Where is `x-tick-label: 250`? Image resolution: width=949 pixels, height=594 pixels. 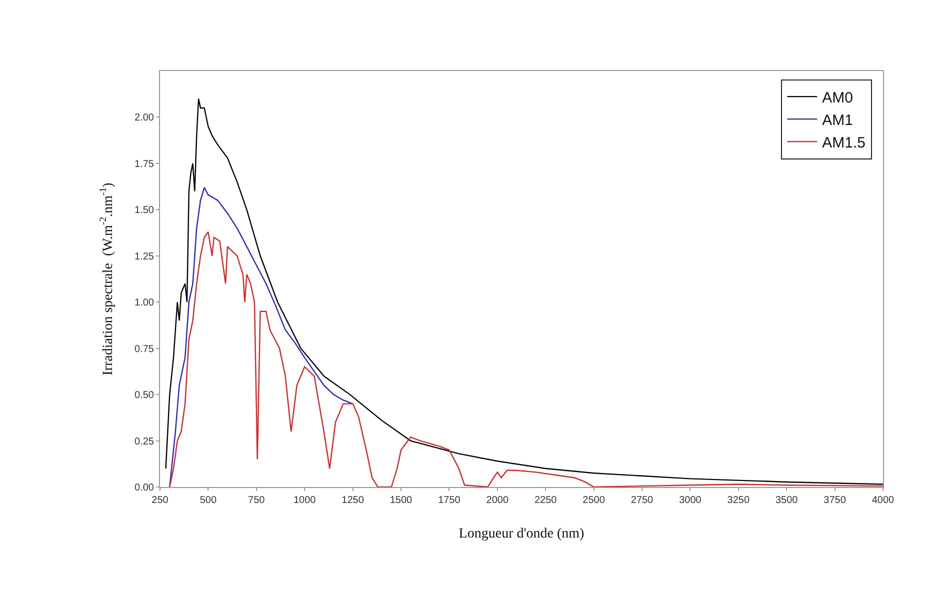
x-tick-label: 250 is located at coordinates (160, 500).